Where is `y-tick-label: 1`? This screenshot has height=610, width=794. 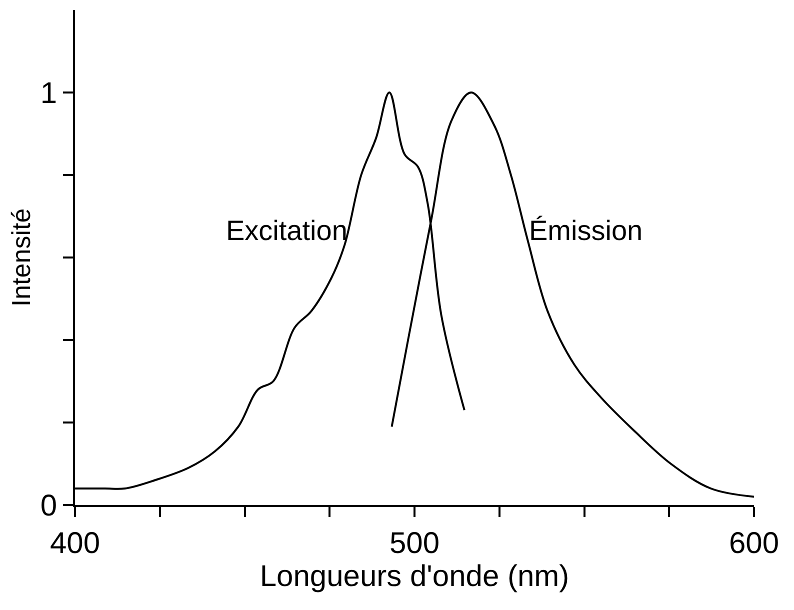
y-tick-label: 1 is located at coordinates (48, 93).